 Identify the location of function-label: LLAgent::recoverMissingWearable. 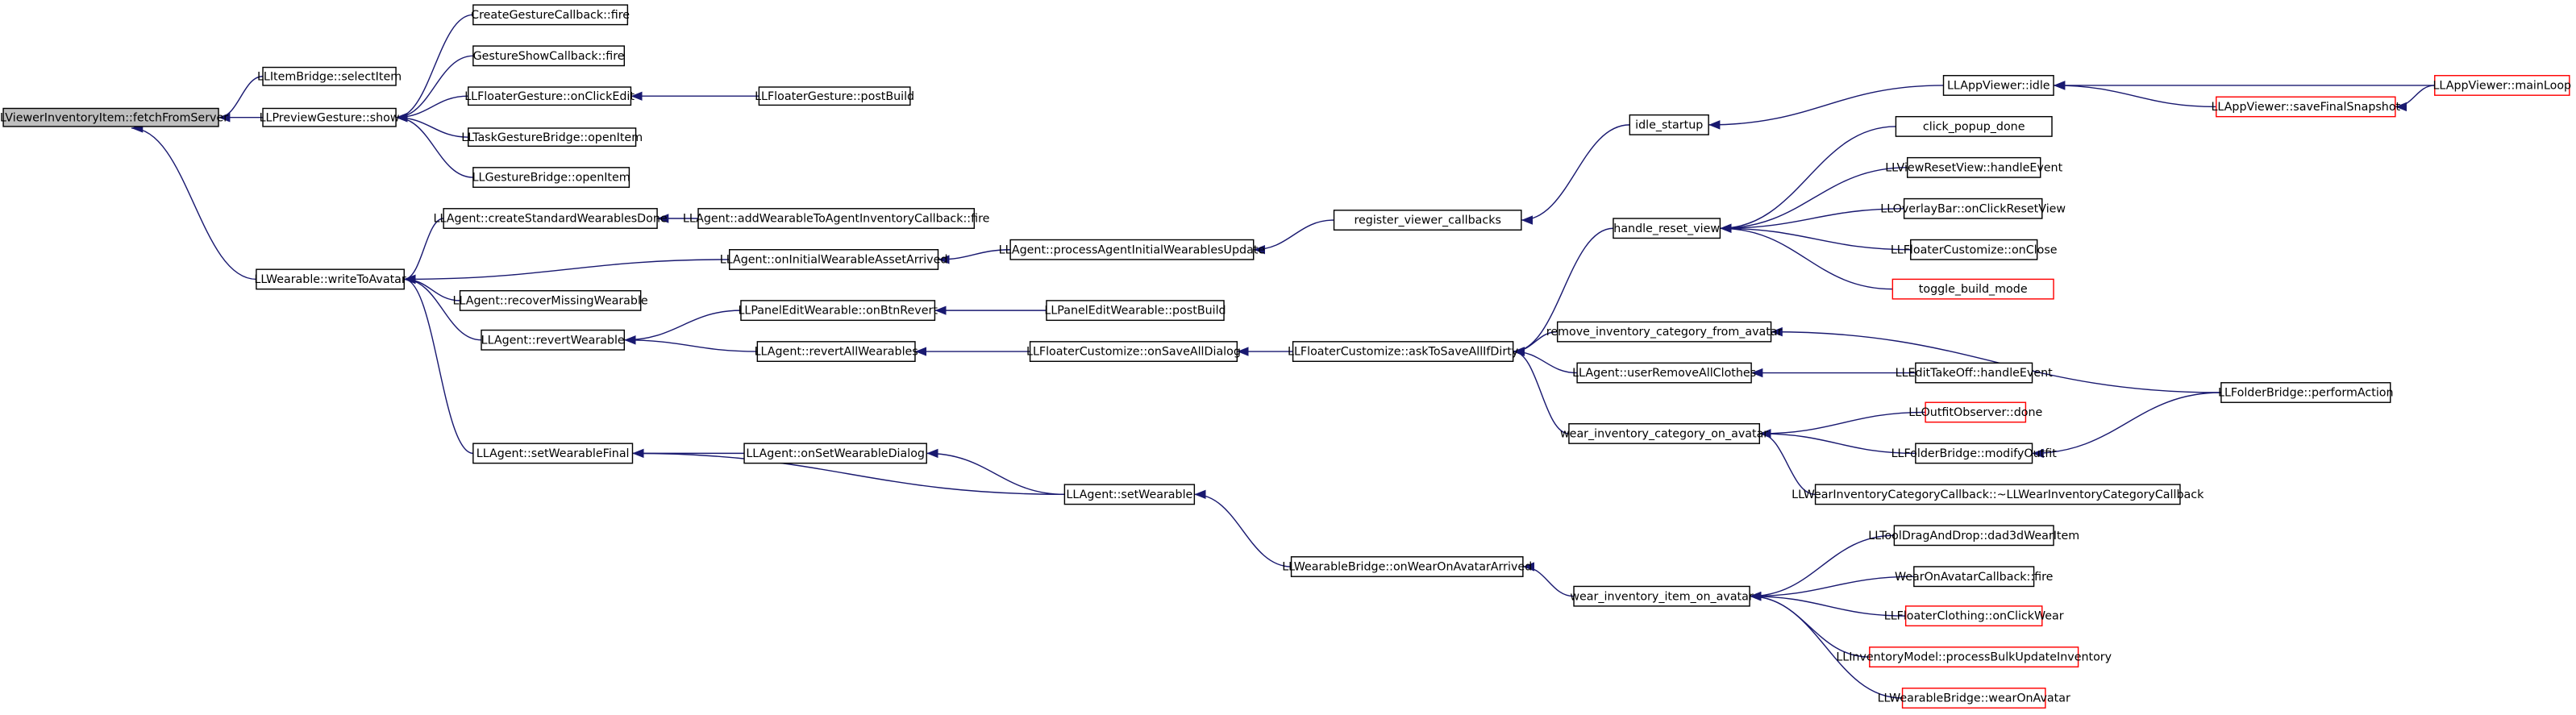
(550, 301).